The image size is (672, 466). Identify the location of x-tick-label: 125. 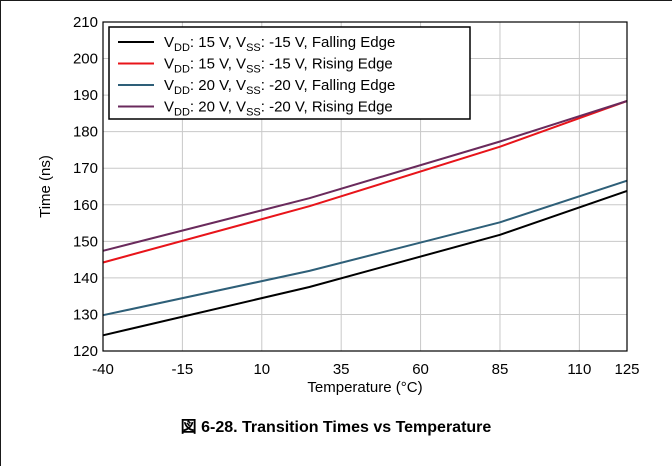
(626, 369).